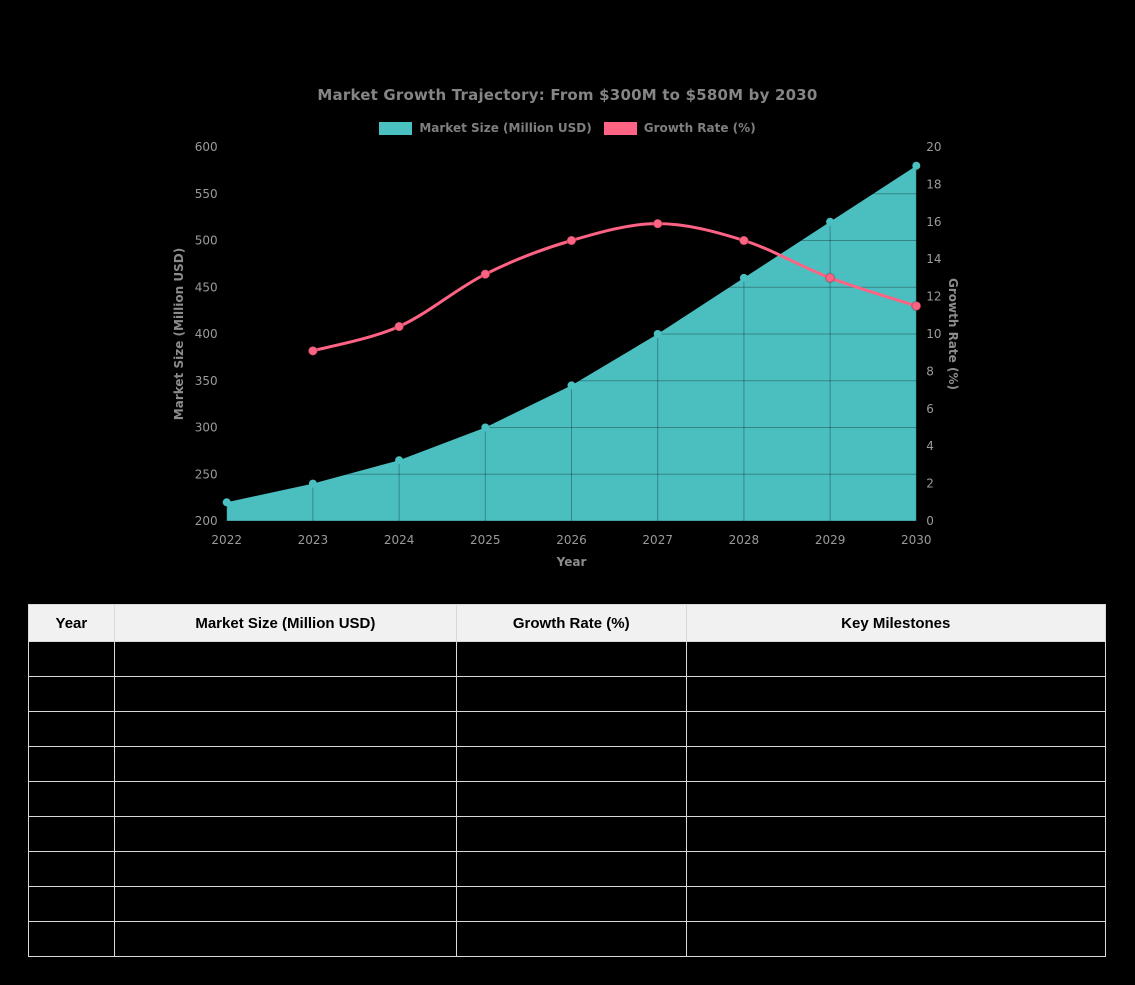 This screenshot has height=985, width=1135. What do you see at coordinates (933, 334) in the screenshot?
I see `y-right-tick-label: 10` at bounding box center [933, 334].